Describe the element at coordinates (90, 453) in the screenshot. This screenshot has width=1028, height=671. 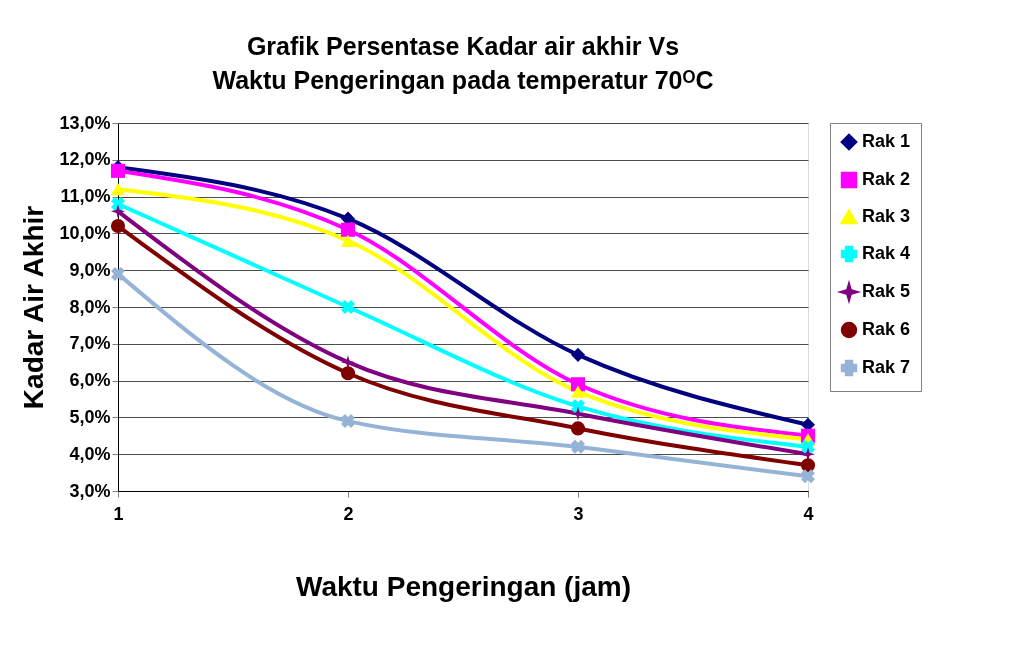
I see `y-tick-label: 4,0%` at that location.